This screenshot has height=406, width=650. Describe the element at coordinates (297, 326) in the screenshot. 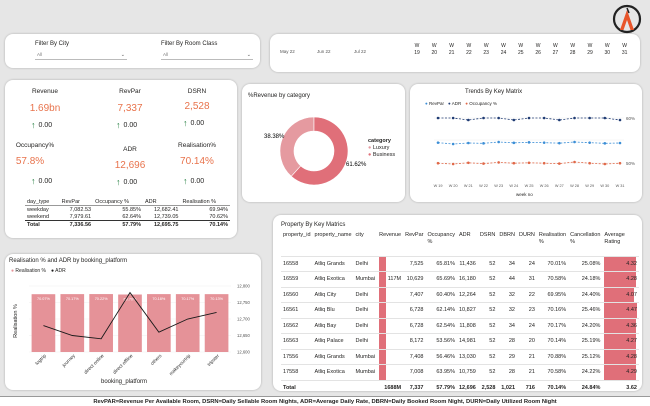

I see `table-cell: 16562` at that location.